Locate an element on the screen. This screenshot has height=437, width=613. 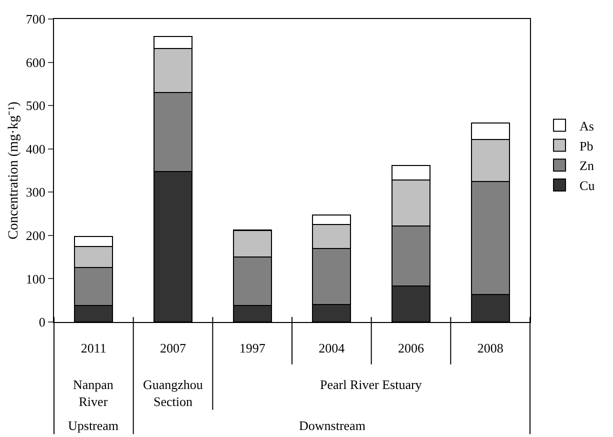
y-tick-label: 0 is located at coordinates (42, 322).